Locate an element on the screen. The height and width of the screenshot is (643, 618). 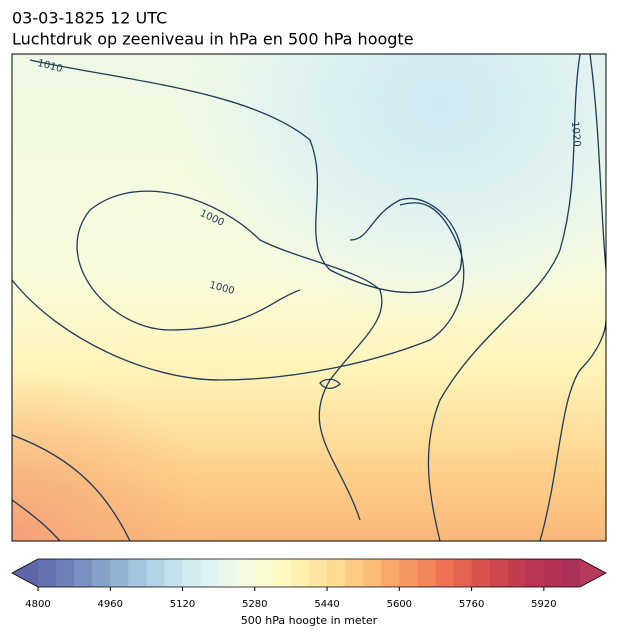
colorbar-tick-label: 4960 is located at coordinates (110, 604).